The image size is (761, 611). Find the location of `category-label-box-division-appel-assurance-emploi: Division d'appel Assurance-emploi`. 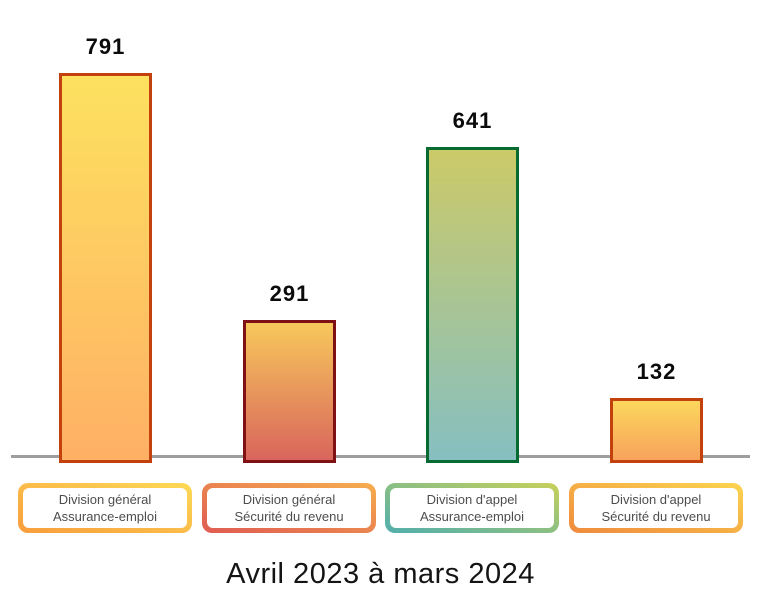

category-label-box-division-appel-assurance-emploi: Division d'appel Assurance-emploi is located at coordinates (472, 508).